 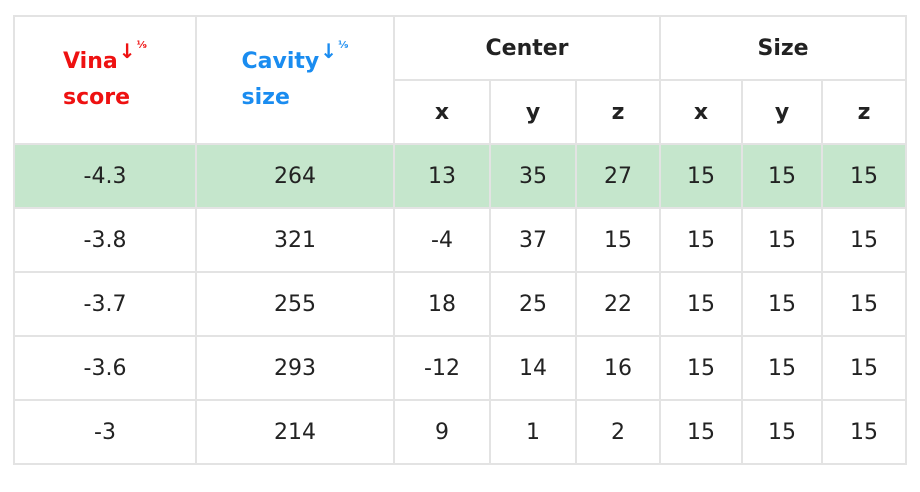 I want to click on cavity-size-cell: 255, so click(x=295, y=304).